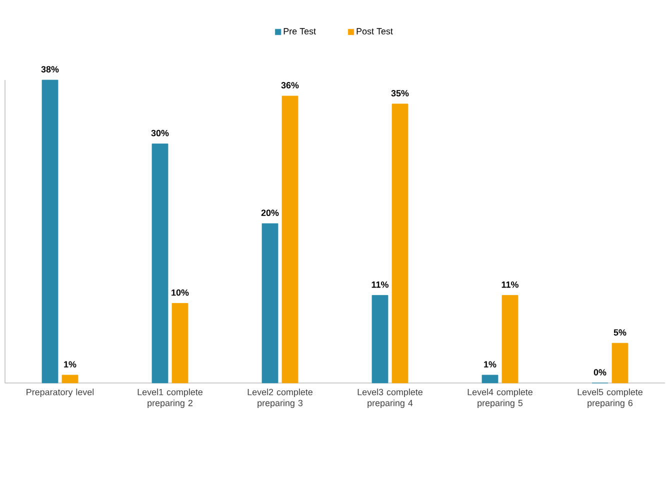 The height and width of the screenshot is (485, 666). What do you see at coordinates (620, 332) in the screenshot?
I see `data-label: 5%` at bounding box center [620, 332].